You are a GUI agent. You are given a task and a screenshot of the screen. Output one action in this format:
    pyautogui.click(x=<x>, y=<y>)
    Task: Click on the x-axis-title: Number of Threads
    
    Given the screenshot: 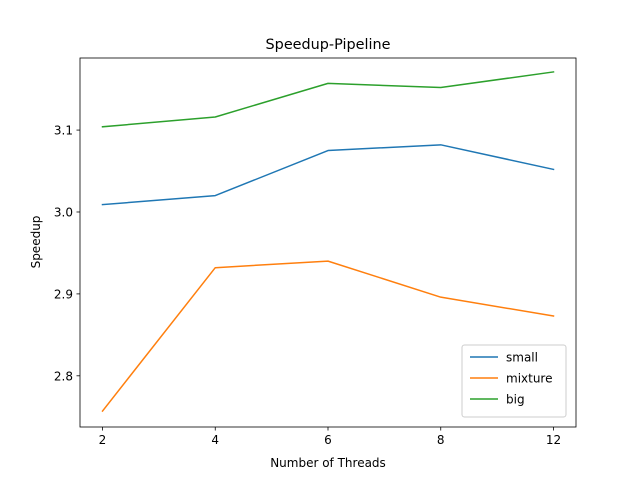 What is the action you would take?
    pyautogui.click(x=328, y=463)
    